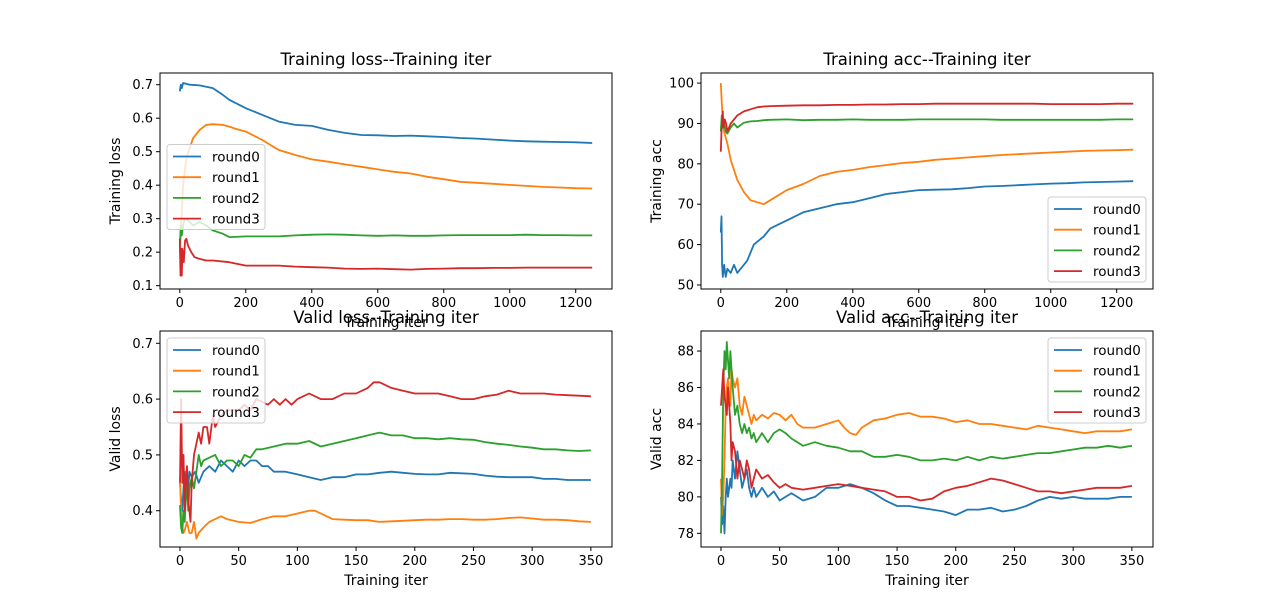 This screenshot has width=1280, height=613. Describe the element at coordinates (685, 424) in the screenshot. I see `y-tick-label: 84` at that location.